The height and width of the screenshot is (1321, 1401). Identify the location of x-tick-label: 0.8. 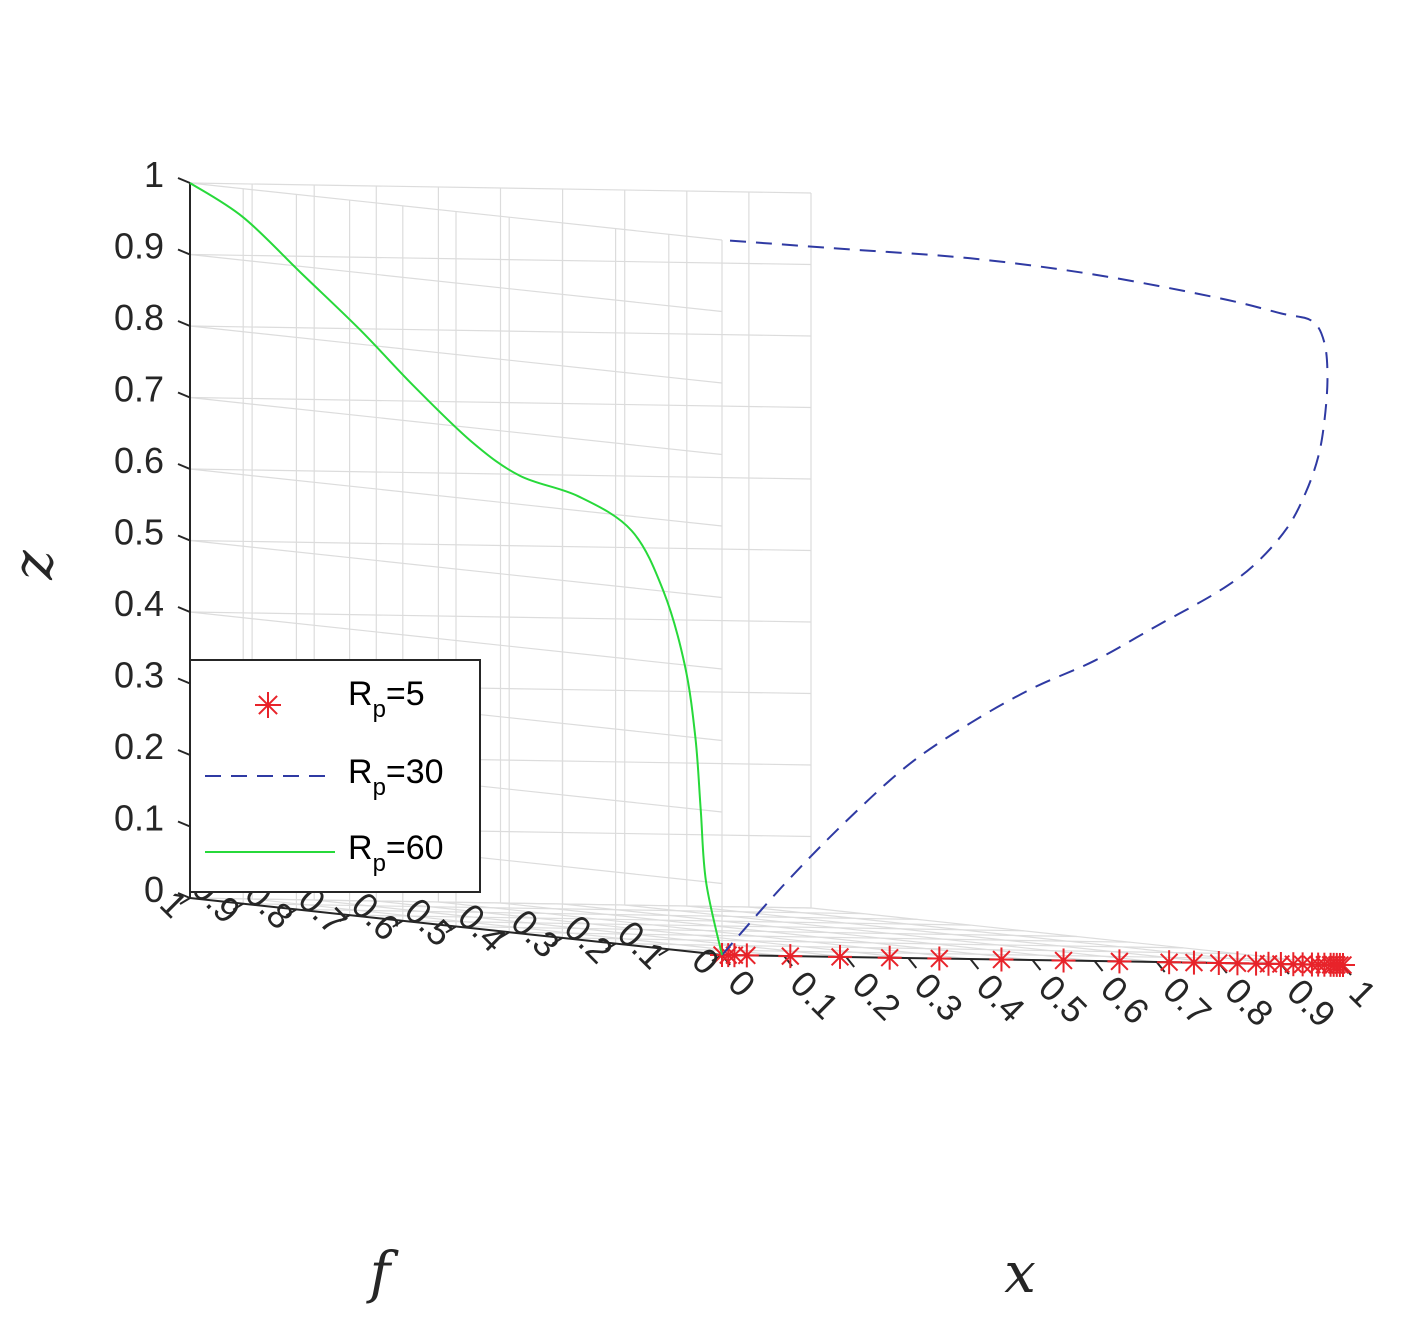
(1249, 1002).